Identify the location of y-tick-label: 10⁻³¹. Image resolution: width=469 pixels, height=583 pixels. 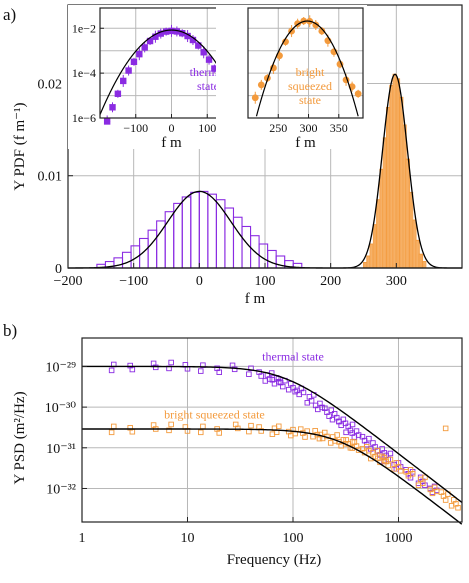
(61, 449).